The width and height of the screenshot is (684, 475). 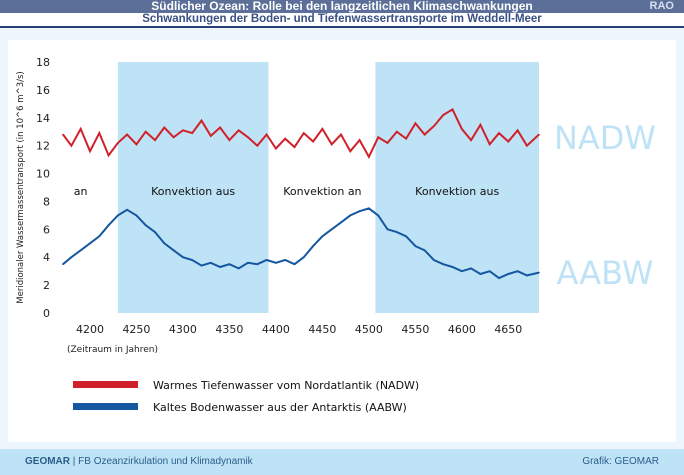 I want to click on x-tick-label: 4650, so click(x=508, y=329).